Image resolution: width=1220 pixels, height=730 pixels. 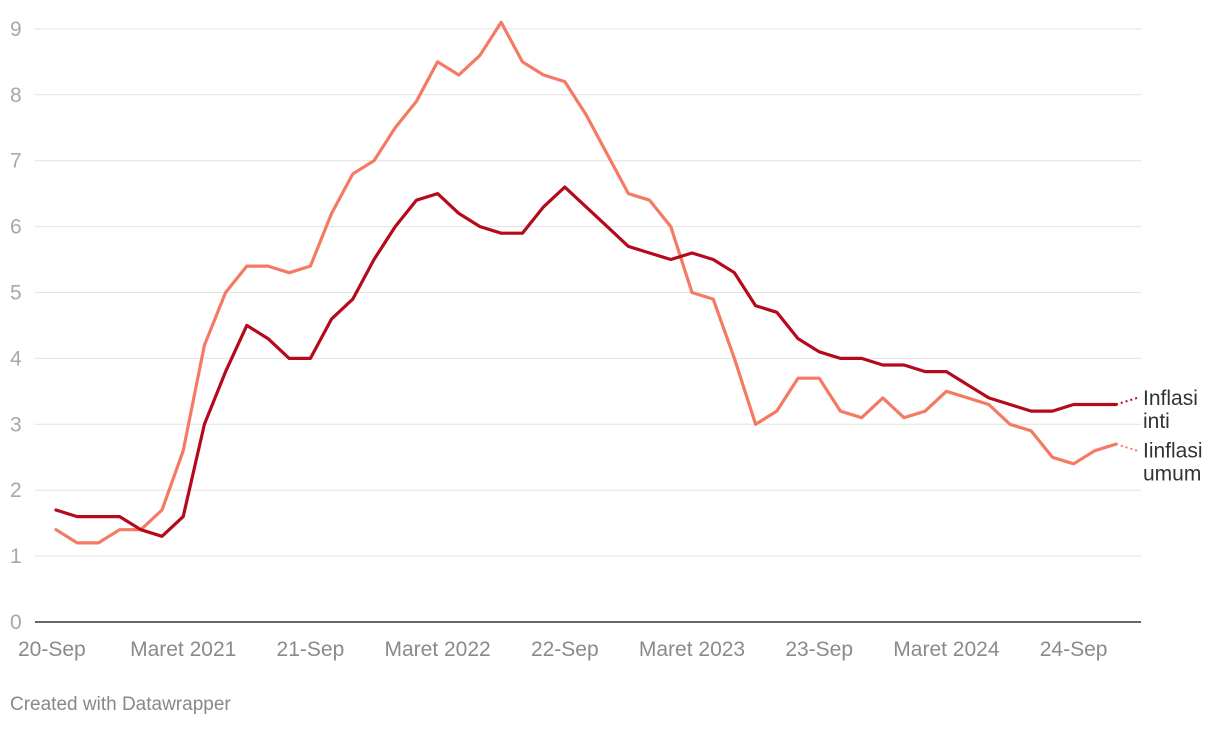 What do you see at coordinates (692, 649) in the screenshot?
I see `x-tick-label: Maret 2023` at bounding box center [692, 649].